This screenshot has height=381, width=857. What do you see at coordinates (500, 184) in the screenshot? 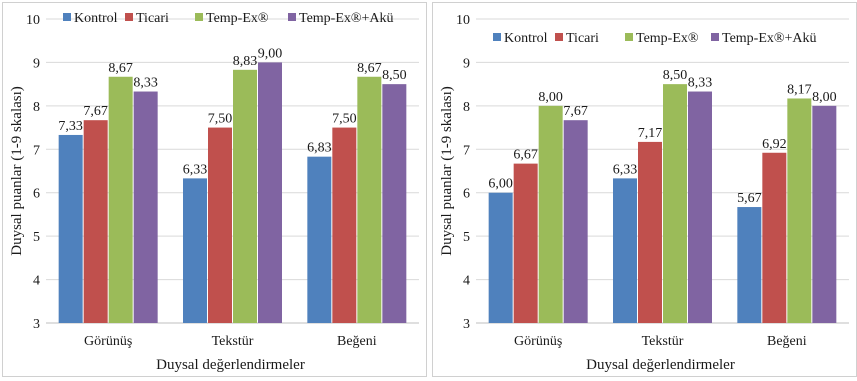
I see `data-label: 6,00` at bounding box center [500, 184].